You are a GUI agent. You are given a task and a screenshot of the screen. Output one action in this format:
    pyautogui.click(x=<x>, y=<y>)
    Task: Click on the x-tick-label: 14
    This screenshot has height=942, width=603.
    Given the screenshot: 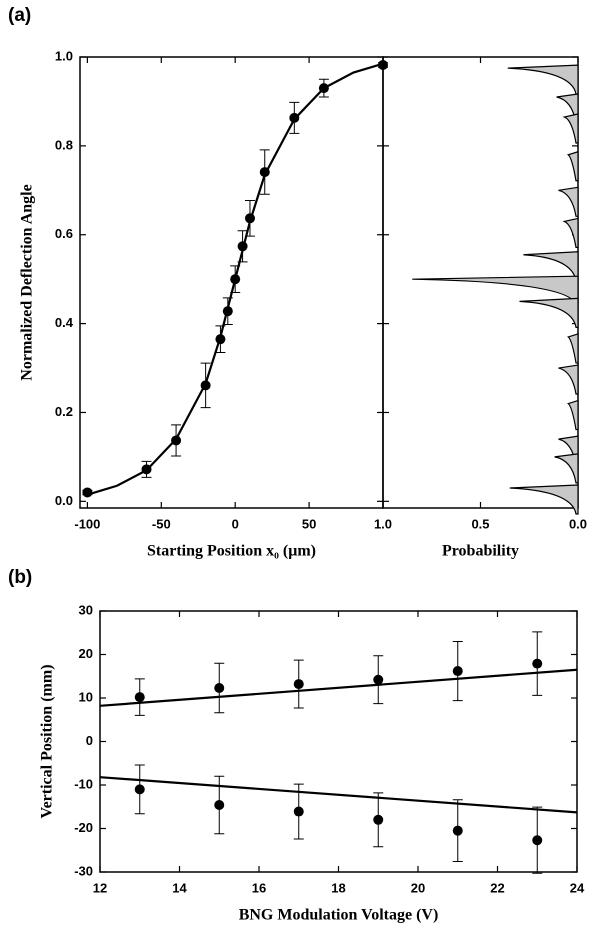 What is the action you would take?
    pyautogui.click(x=179, y=887)
    